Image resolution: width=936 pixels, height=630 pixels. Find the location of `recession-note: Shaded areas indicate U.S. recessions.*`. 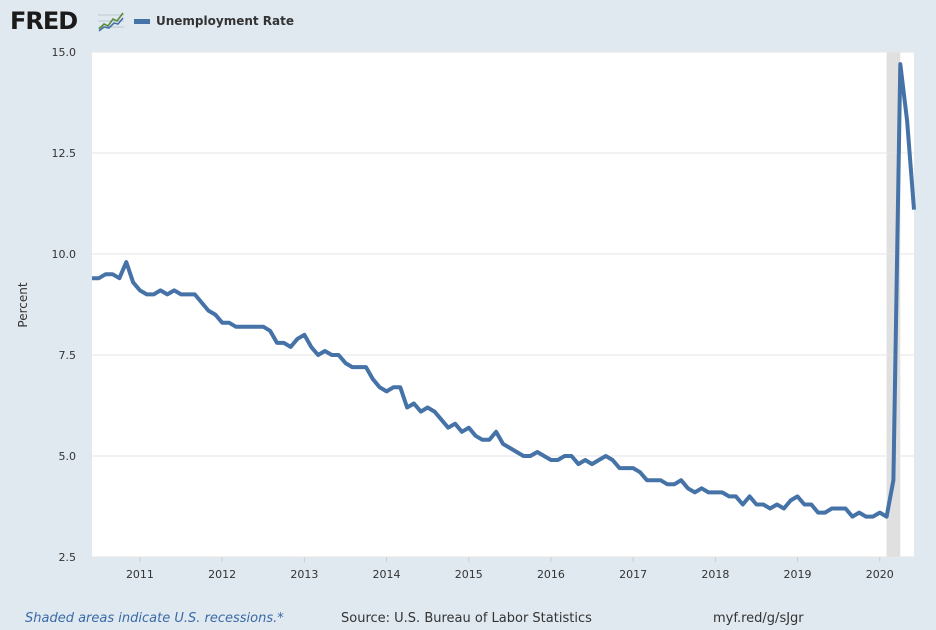

recession-note: Shaded areas indicate U.S. recessions.* is located at coordinates (154, 618).